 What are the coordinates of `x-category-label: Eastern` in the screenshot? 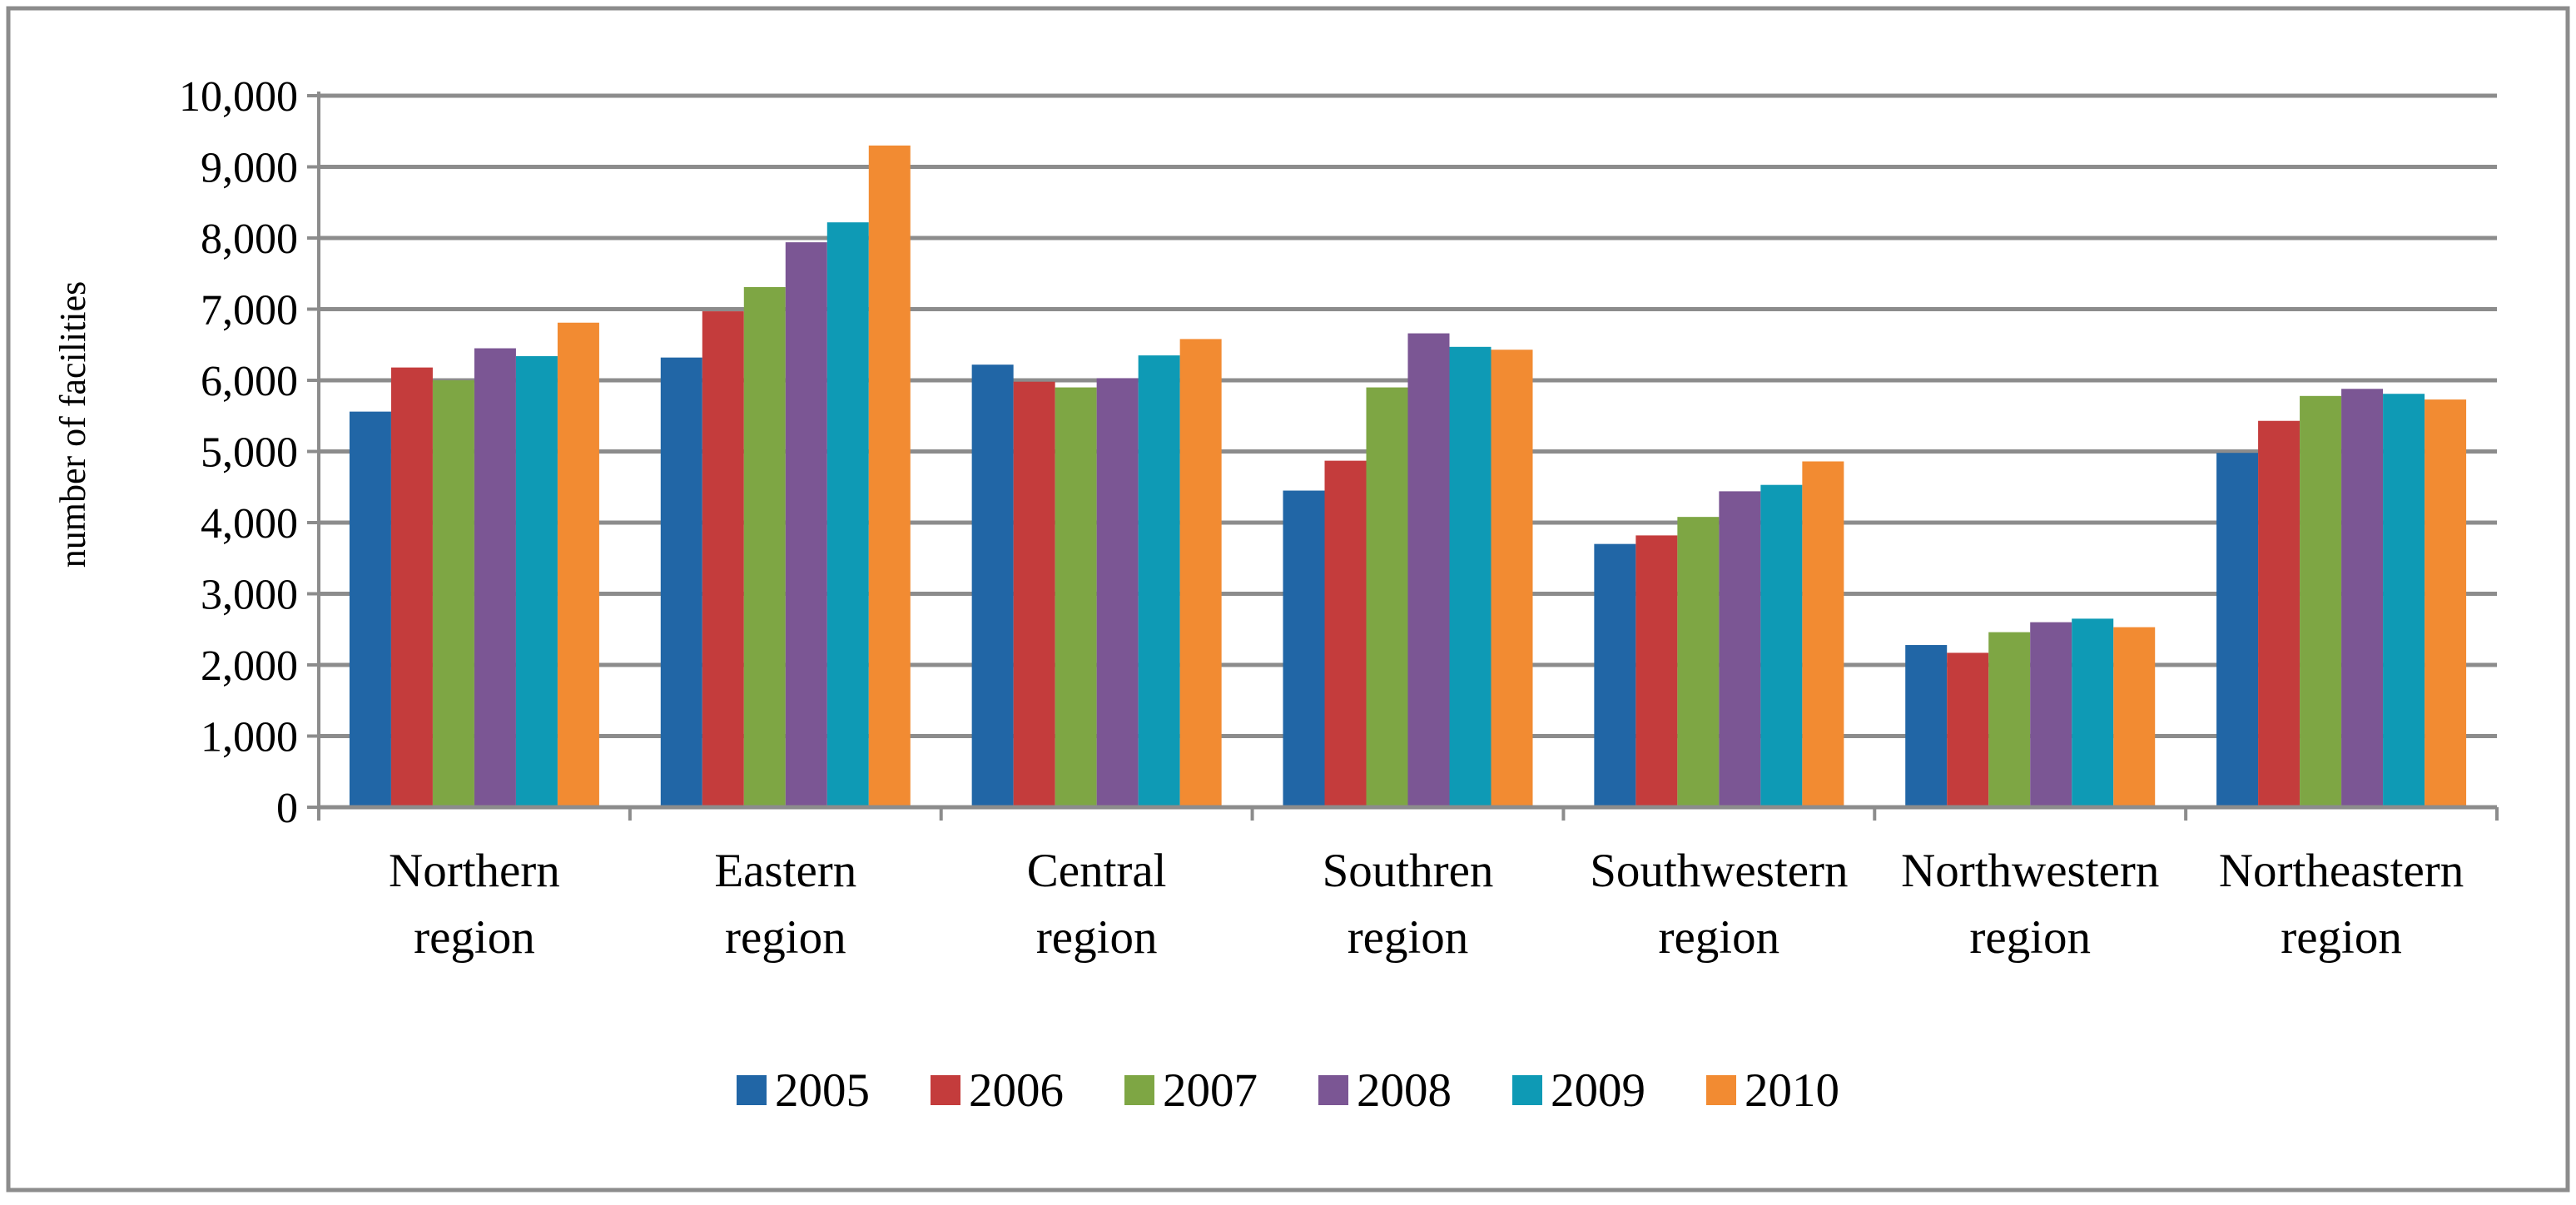 It's located at (785, 871).